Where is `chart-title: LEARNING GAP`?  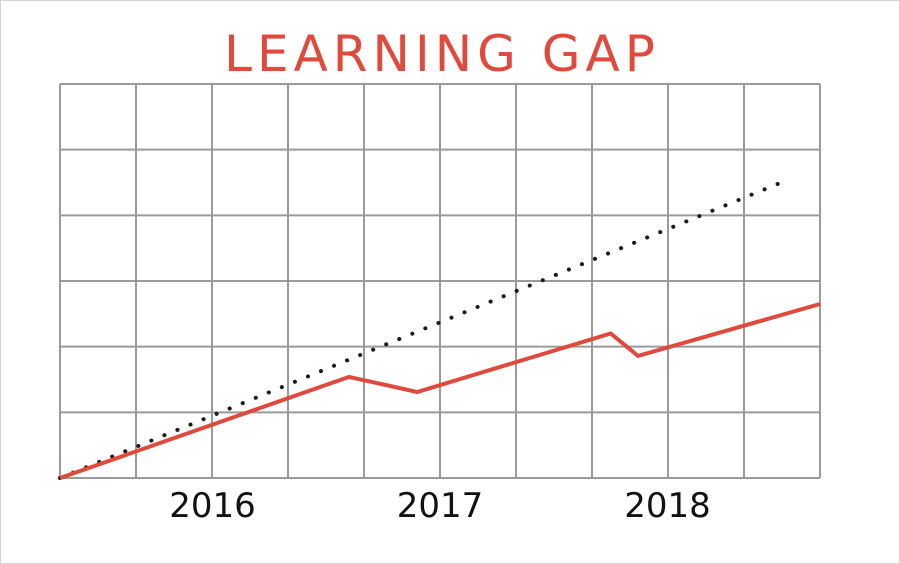 chart-title: LEARNING GAP is located at coordinates (442, 54).